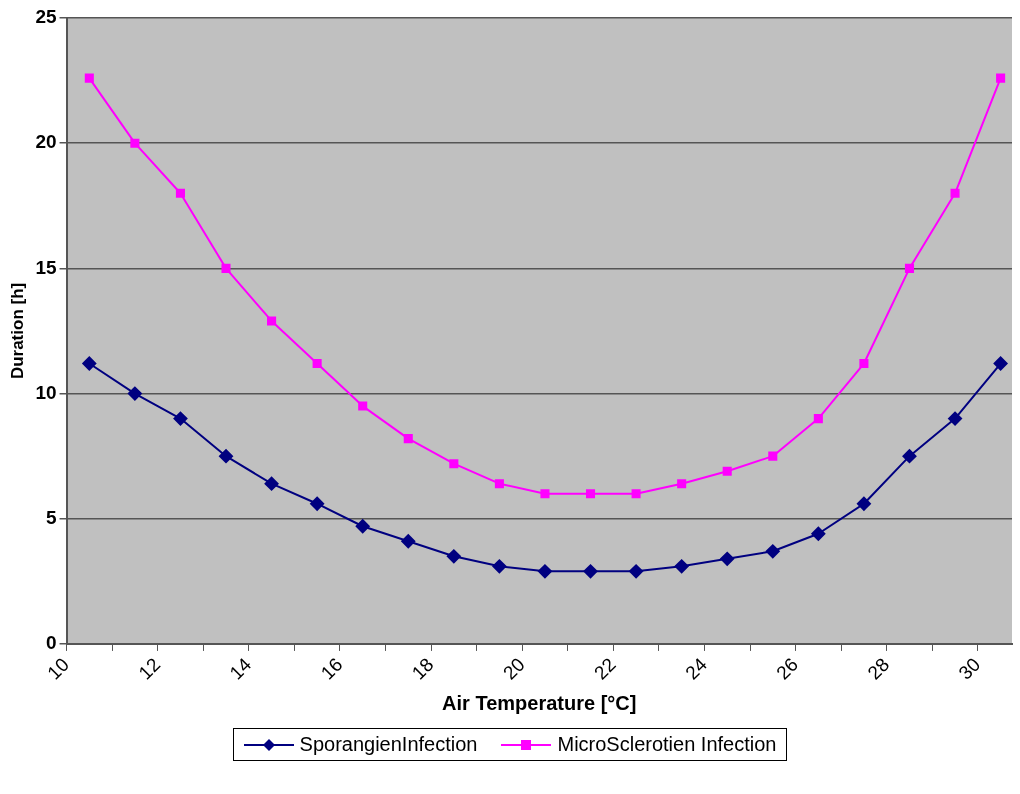 The width and height of the screenshot is (1020, 794). Describe the element at coordinates (149, 668) in the screenshot. I see `x-tick-label: 12` at that location.